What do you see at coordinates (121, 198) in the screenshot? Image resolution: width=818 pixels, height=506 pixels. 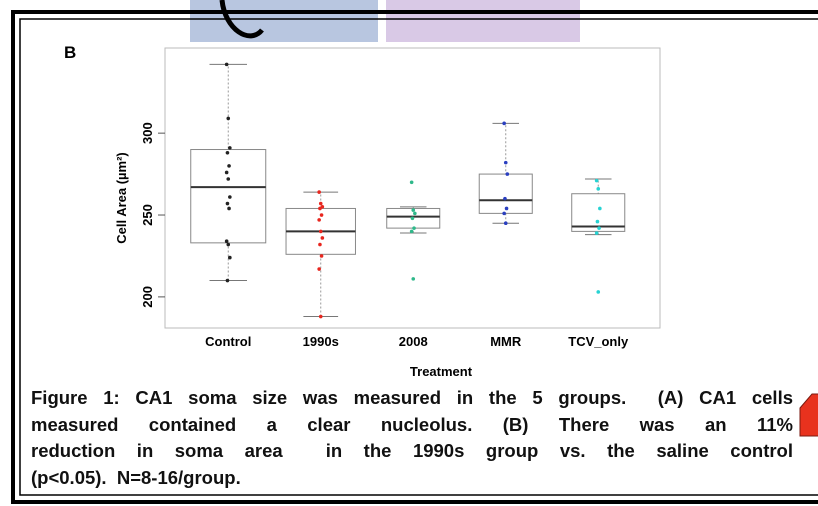 I see `y-axis-label: Cell Area (µm²)` at bounding box center [121, 198].